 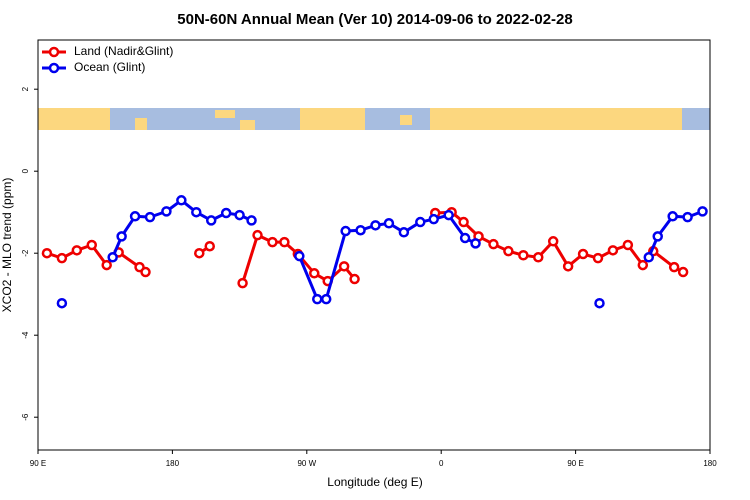 What do you see at coordinates (7, 245) in the screenshot?
I see `y-axis-label: XCO2 - MLO trend (ppm)` at bounding box center [7, 245].